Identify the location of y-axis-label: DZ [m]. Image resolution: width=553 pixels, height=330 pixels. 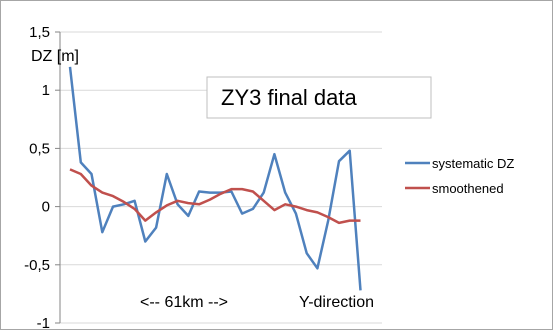
(55, 56).